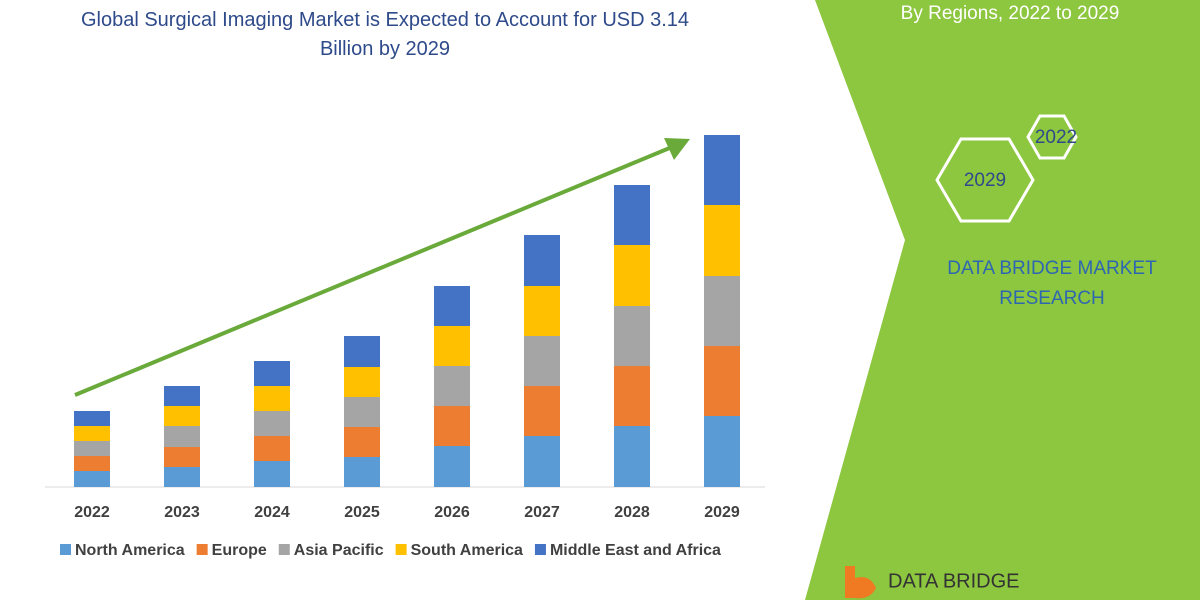 The image size is (1200, 600). Describe the element at coordinates (722, 512) in the screenshot. I see `x-tick-label: 2029` at that location.